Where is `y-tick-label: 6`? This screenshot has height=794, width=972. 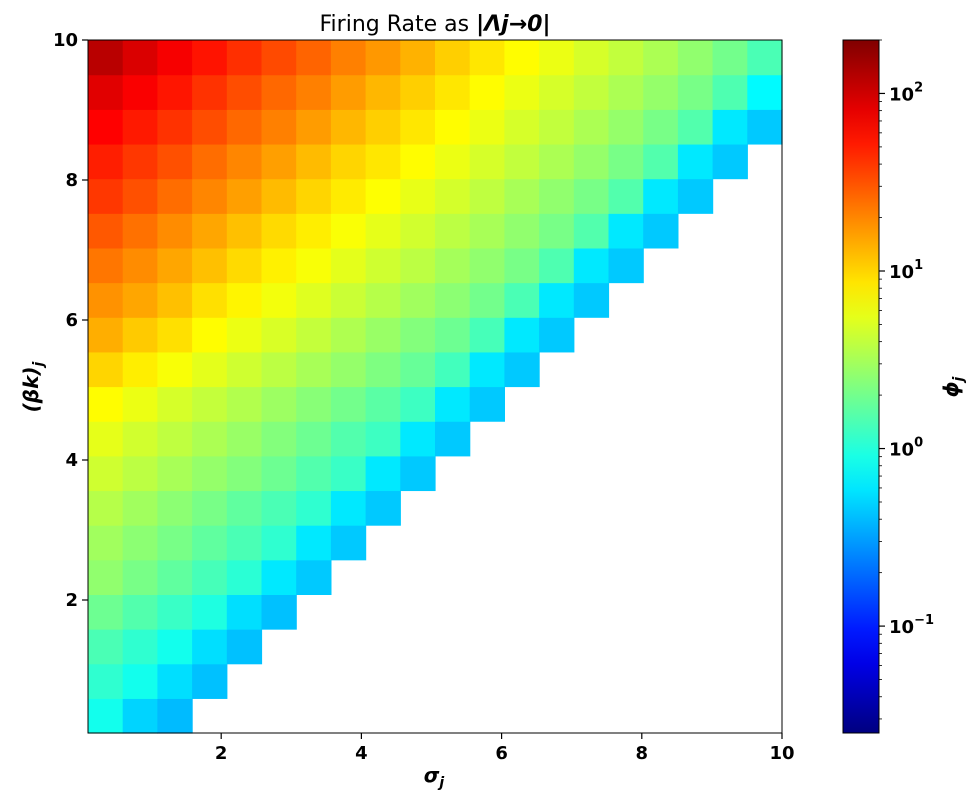 y-tick-label: 6 is located at coordinates (71, 320).